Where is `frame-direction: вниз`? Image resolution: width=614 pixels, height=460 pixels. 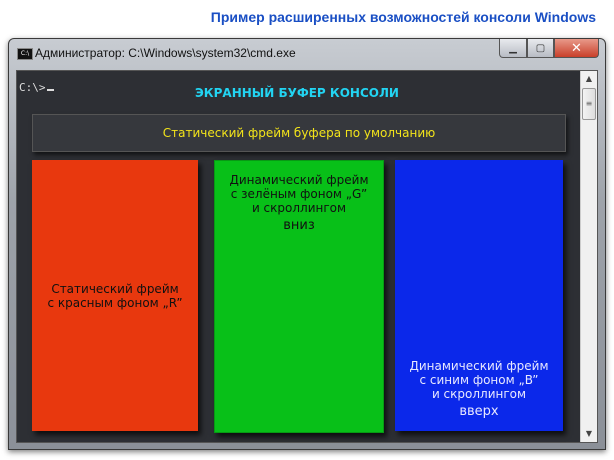
frame-direction: вниз is located at coordinates (299, 225).